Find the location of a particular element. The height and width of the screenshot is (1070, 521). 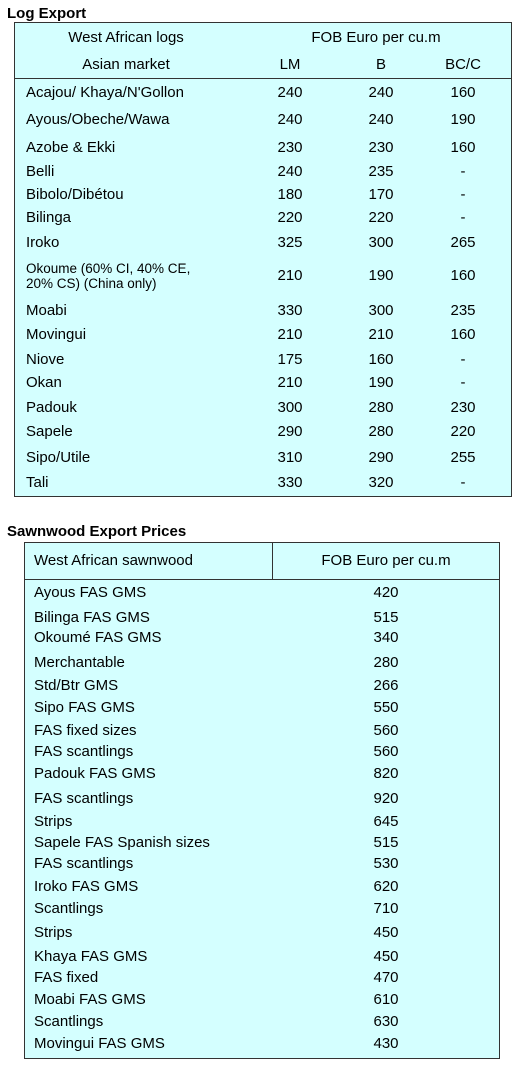

row-label: Iroko FAS GMS is located at coordinates (86, 886).